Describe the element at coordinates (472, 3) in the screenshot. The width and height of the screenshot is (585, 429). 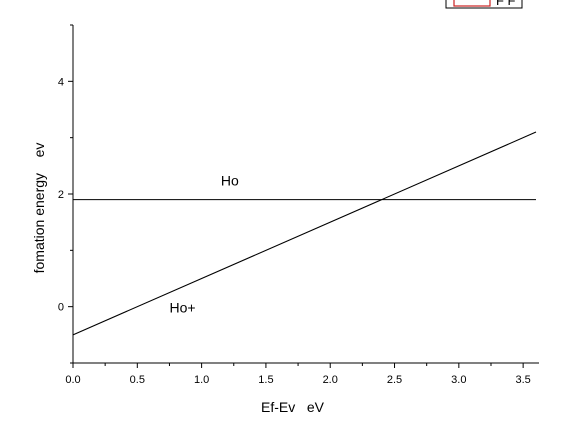
I see `legend-swatch` at that location.